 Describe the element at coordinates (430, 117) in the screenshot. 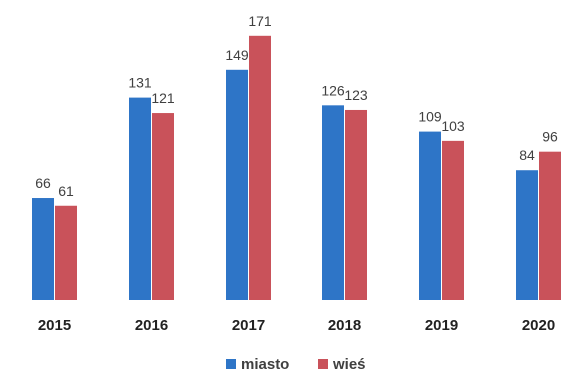

I see `data-label-miasto-2019: 109` at that location.